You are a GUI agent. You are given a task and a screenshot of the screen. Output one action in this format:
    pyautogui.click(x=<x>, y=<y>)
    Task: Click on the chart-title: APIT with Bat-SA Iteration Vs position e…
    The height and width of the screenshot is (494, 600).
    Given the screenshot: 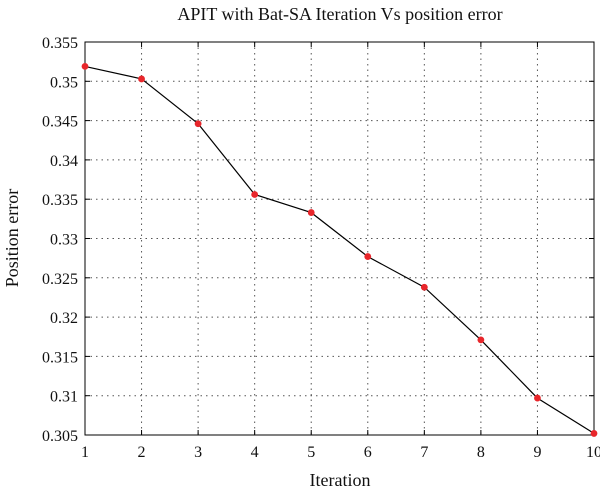 What is the action you would take?
    pyautogui.click(x=339, y=14)
    